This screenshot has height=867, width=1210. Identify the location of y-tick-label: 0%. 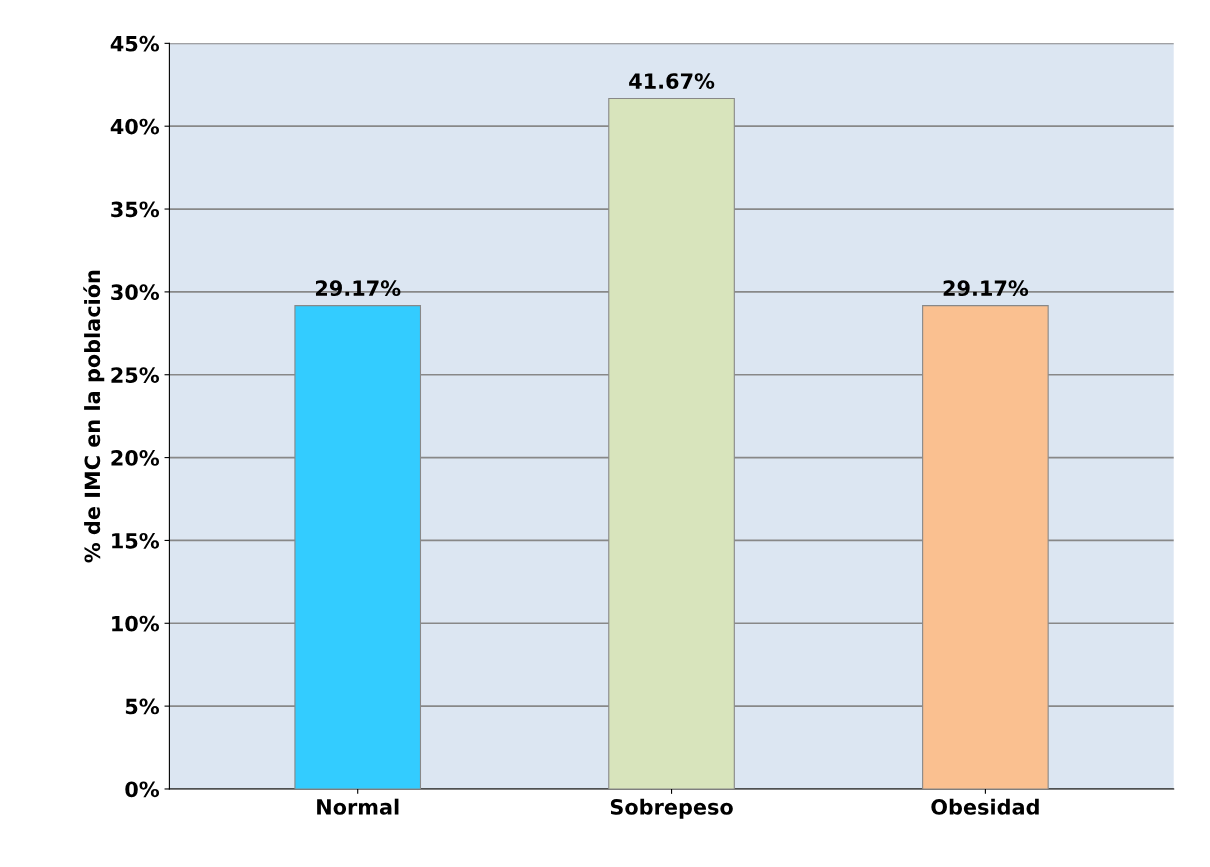
(142, 789).